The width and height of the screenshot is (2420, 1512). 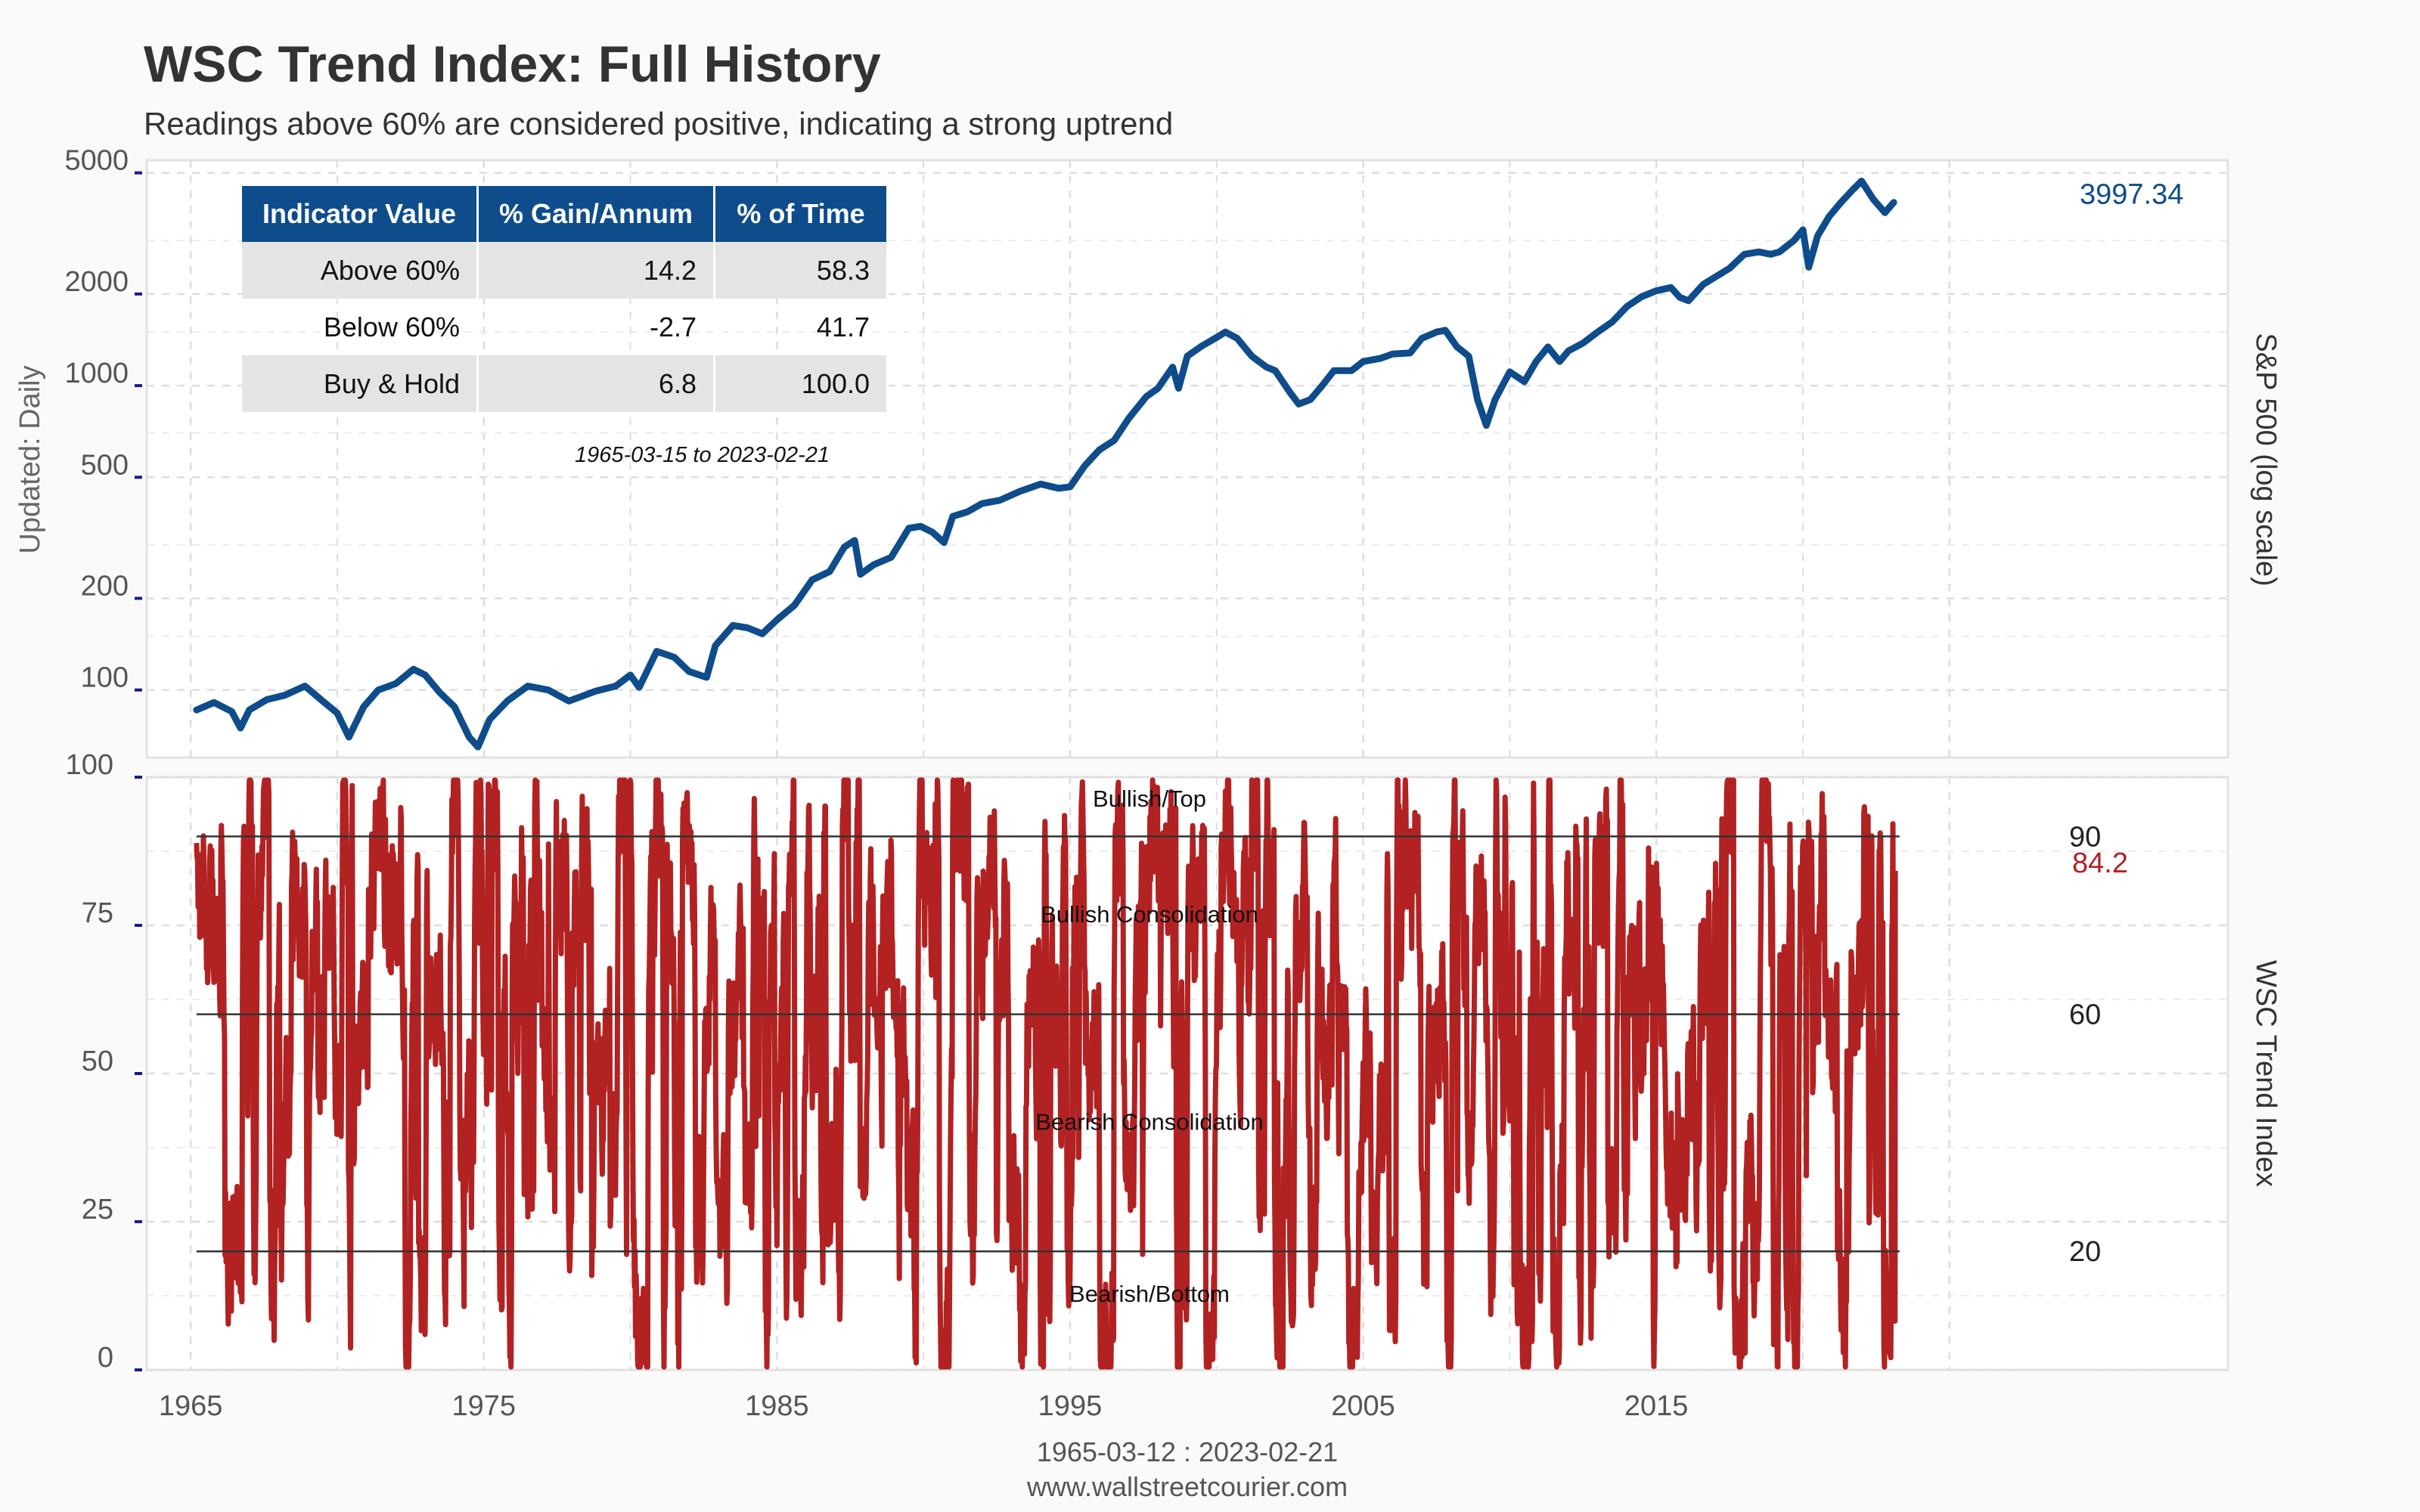 I want to click on trend-reference-label: 90, so click(x=2085, y=837).